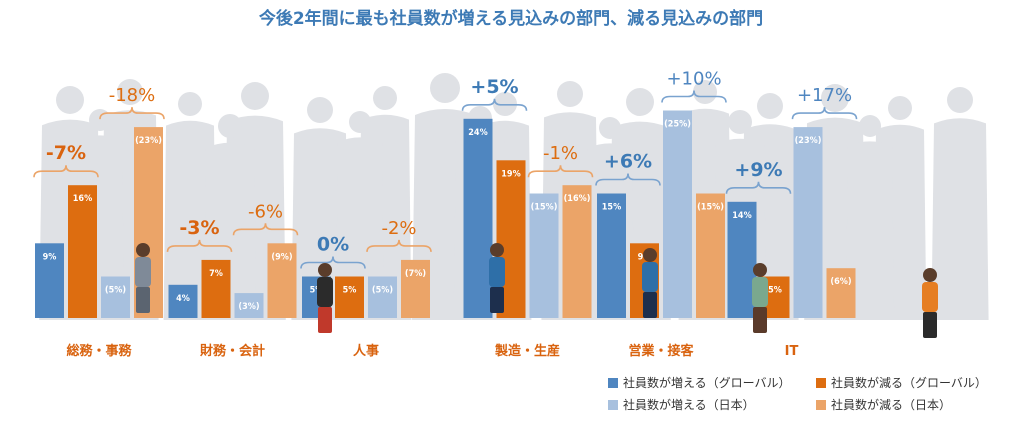 The image size is (1022, 426). What do you see at coordinates (792, 351) in the screenshot?
I see `category-label: IT` at bounding box center [792, 351].